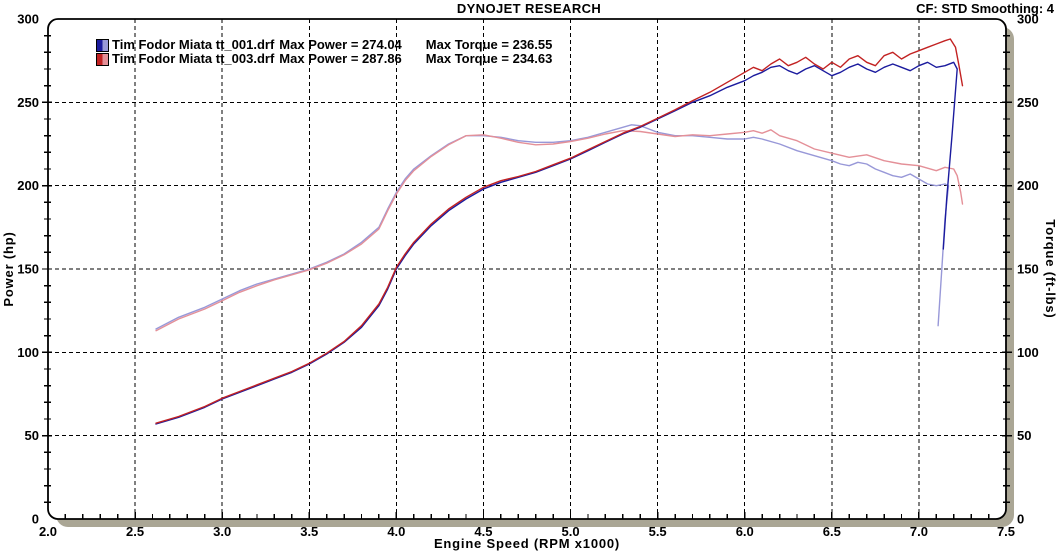  What do you see at coordinates (919, 531) in the screenshot?
I see `x-tick-label: 7.0` at bounding box center [919, 531].